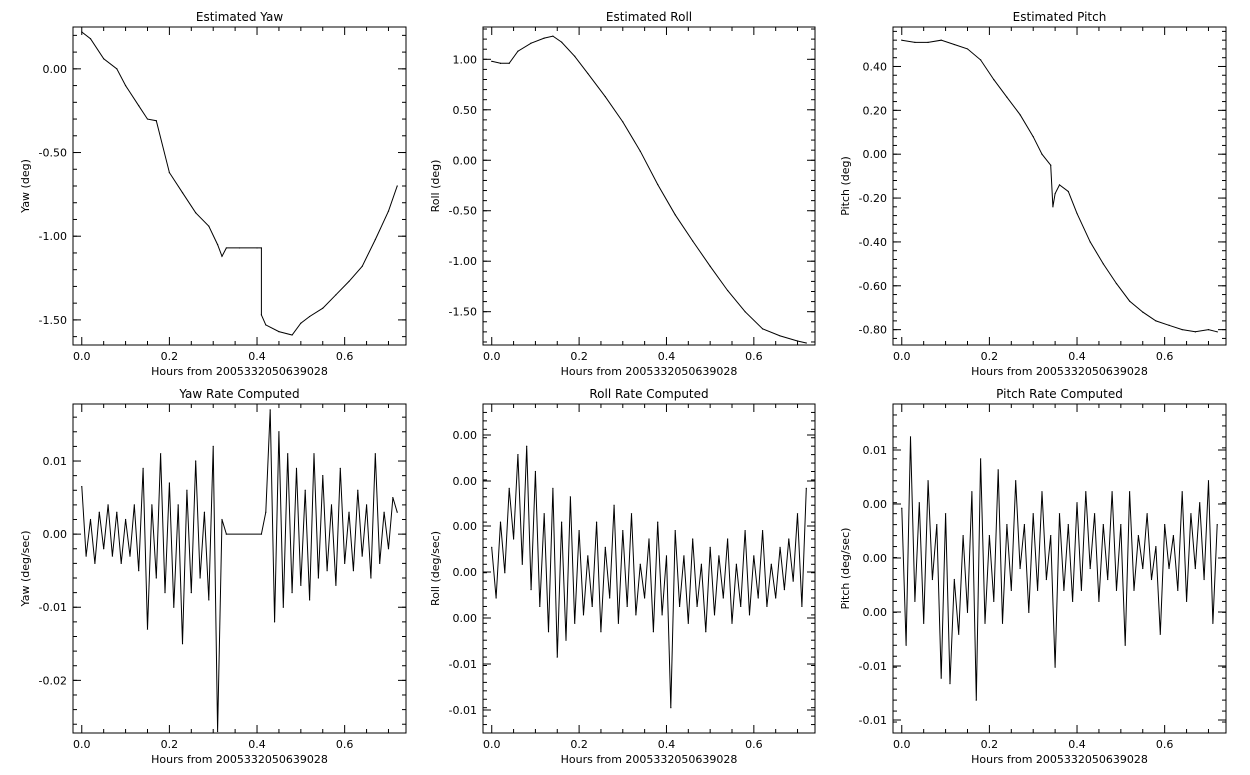 This screenshot has width=1250, height=775. Describe the element at coordinates (25, 568) in the screenshot. I see `y-axis-label: Yaw (deg/sec)` at that location.